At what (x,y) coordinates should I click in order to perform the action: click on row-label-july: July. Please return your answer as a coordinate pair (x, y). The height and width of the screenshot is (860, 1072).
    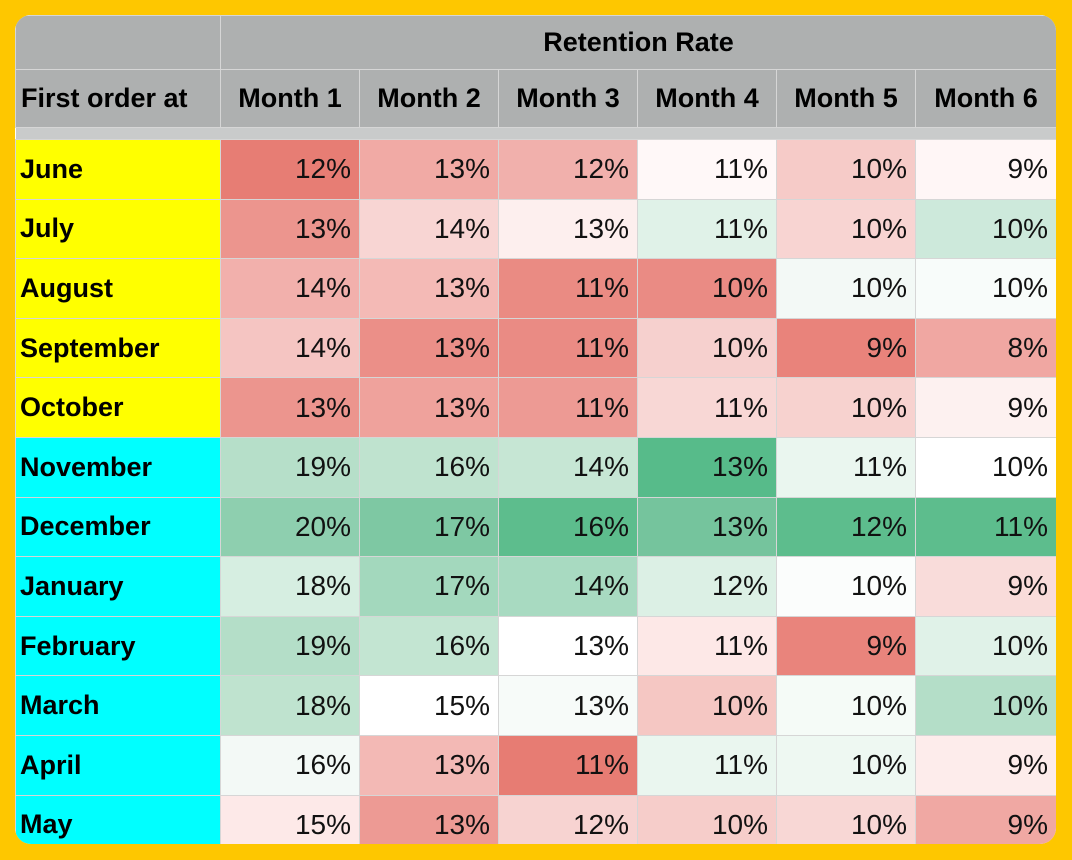
    Looking at the image, I should click on (118, 229).